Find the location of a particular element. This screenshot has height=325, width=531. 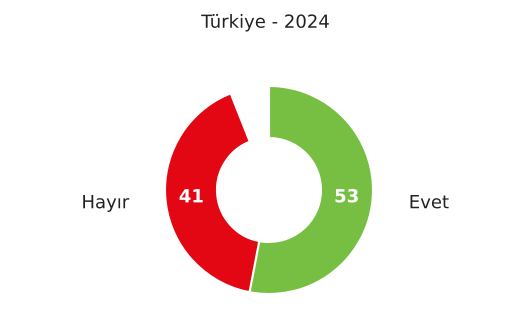

data-label: 41 is located at coordinates (191, 195).